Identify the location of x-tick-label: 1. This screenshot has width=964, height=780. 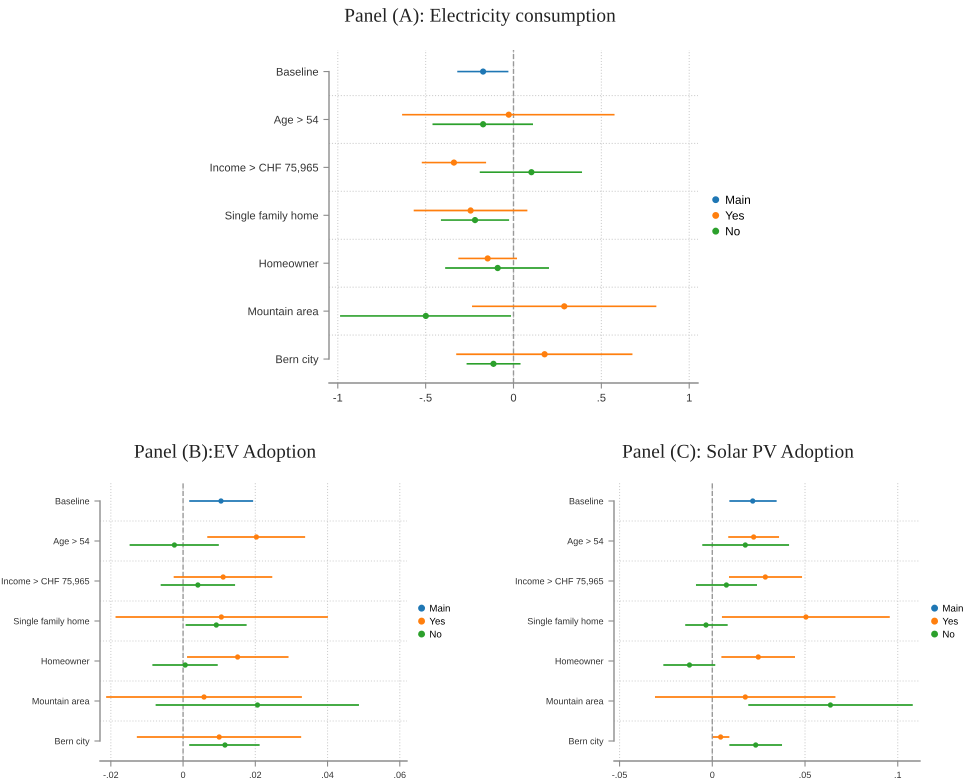
(689, 398).